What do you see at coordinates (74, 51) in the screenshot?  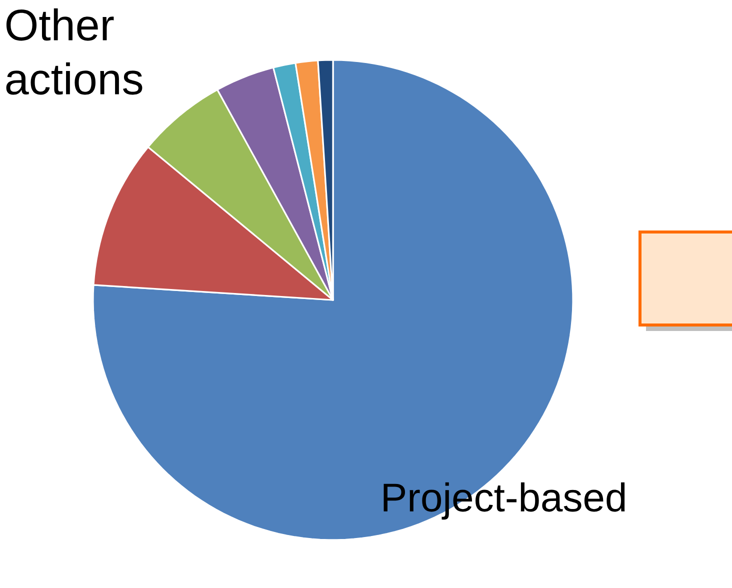 I see `text: Other actions` at bounding box center [74, 51].